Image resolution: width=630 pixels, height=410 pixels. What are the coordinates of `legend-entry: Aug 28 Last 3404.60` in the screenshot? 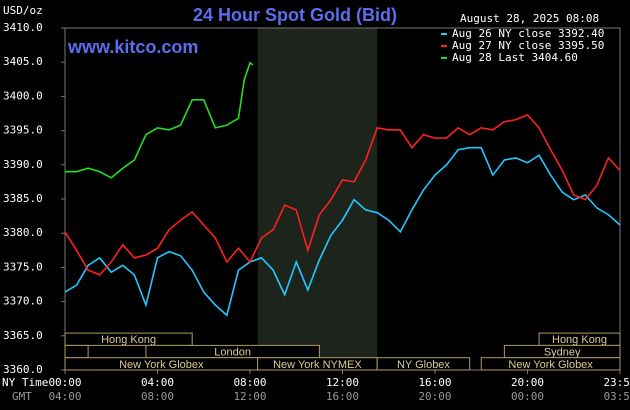 It's located at (515, 57).